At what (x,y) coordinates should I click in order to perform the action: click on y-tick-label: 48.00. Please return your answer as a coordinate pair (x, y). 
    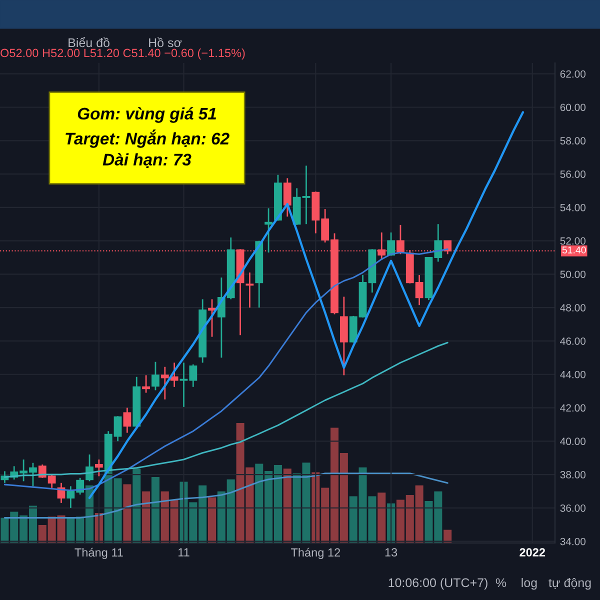
    Looking at the image, I should click on (573, 308).